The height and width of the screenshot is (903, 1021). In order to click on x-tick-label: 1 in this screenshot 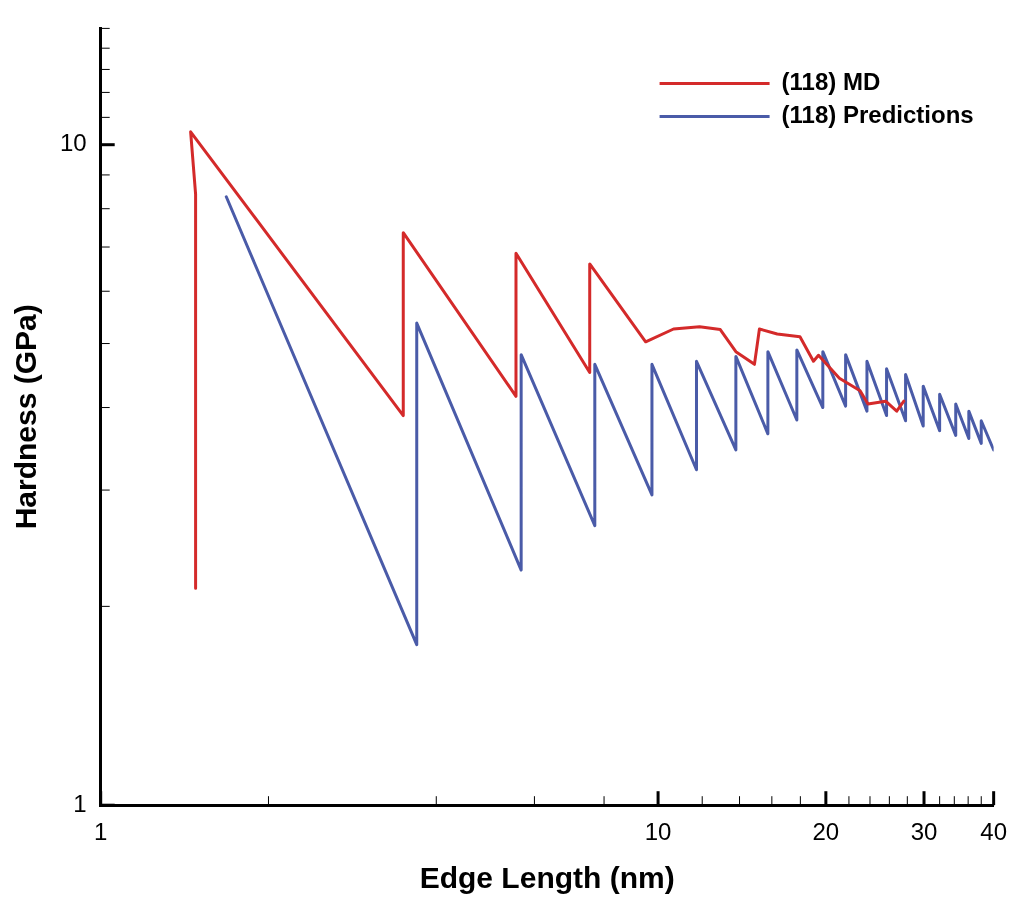, I will do `click(101, 832)`.